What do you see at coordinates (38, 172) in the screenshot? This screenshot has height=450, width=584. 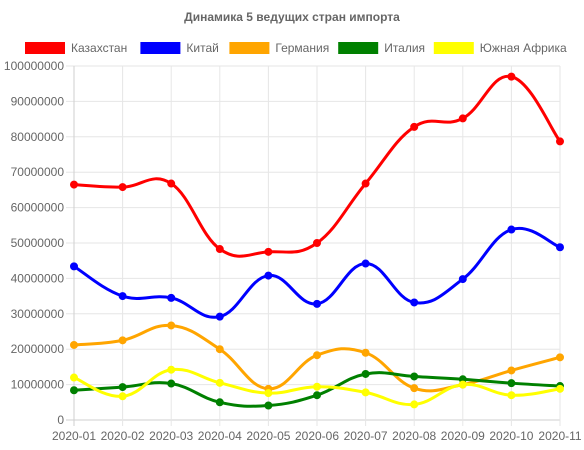 I see `y-tick-label: 70000000` at bounding box center [38, 172].